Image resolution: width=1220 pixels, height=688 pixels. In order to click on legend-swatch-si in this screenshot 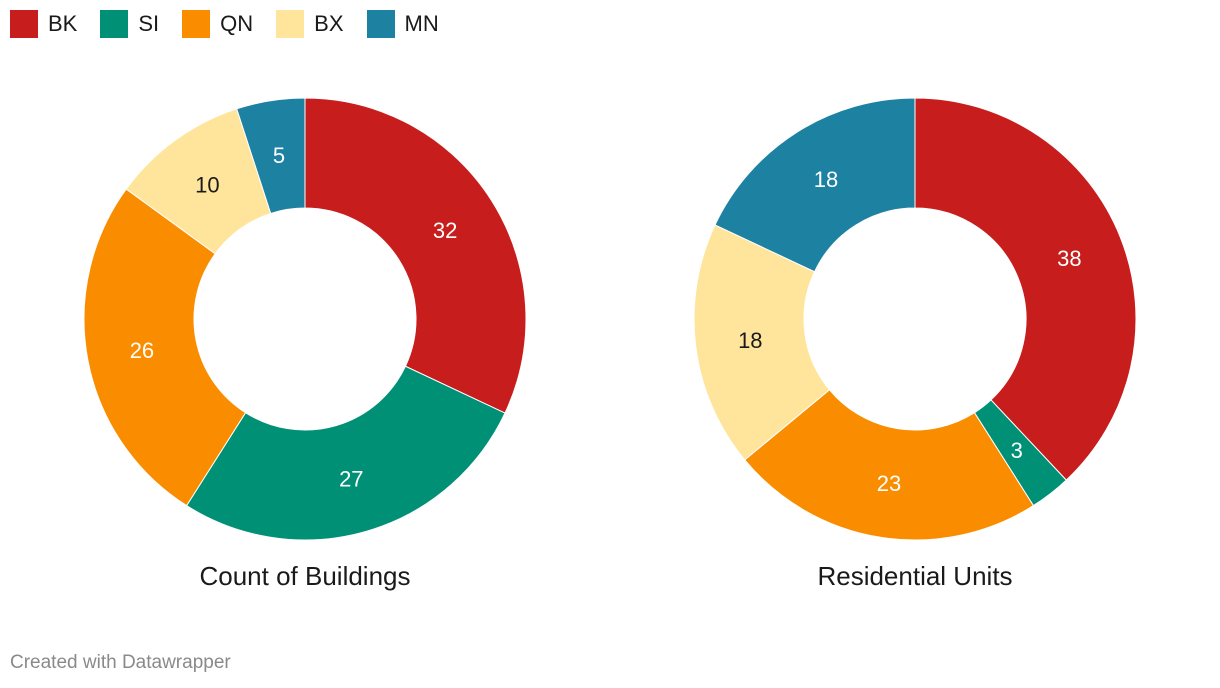, I will do `click(114, 24)`.